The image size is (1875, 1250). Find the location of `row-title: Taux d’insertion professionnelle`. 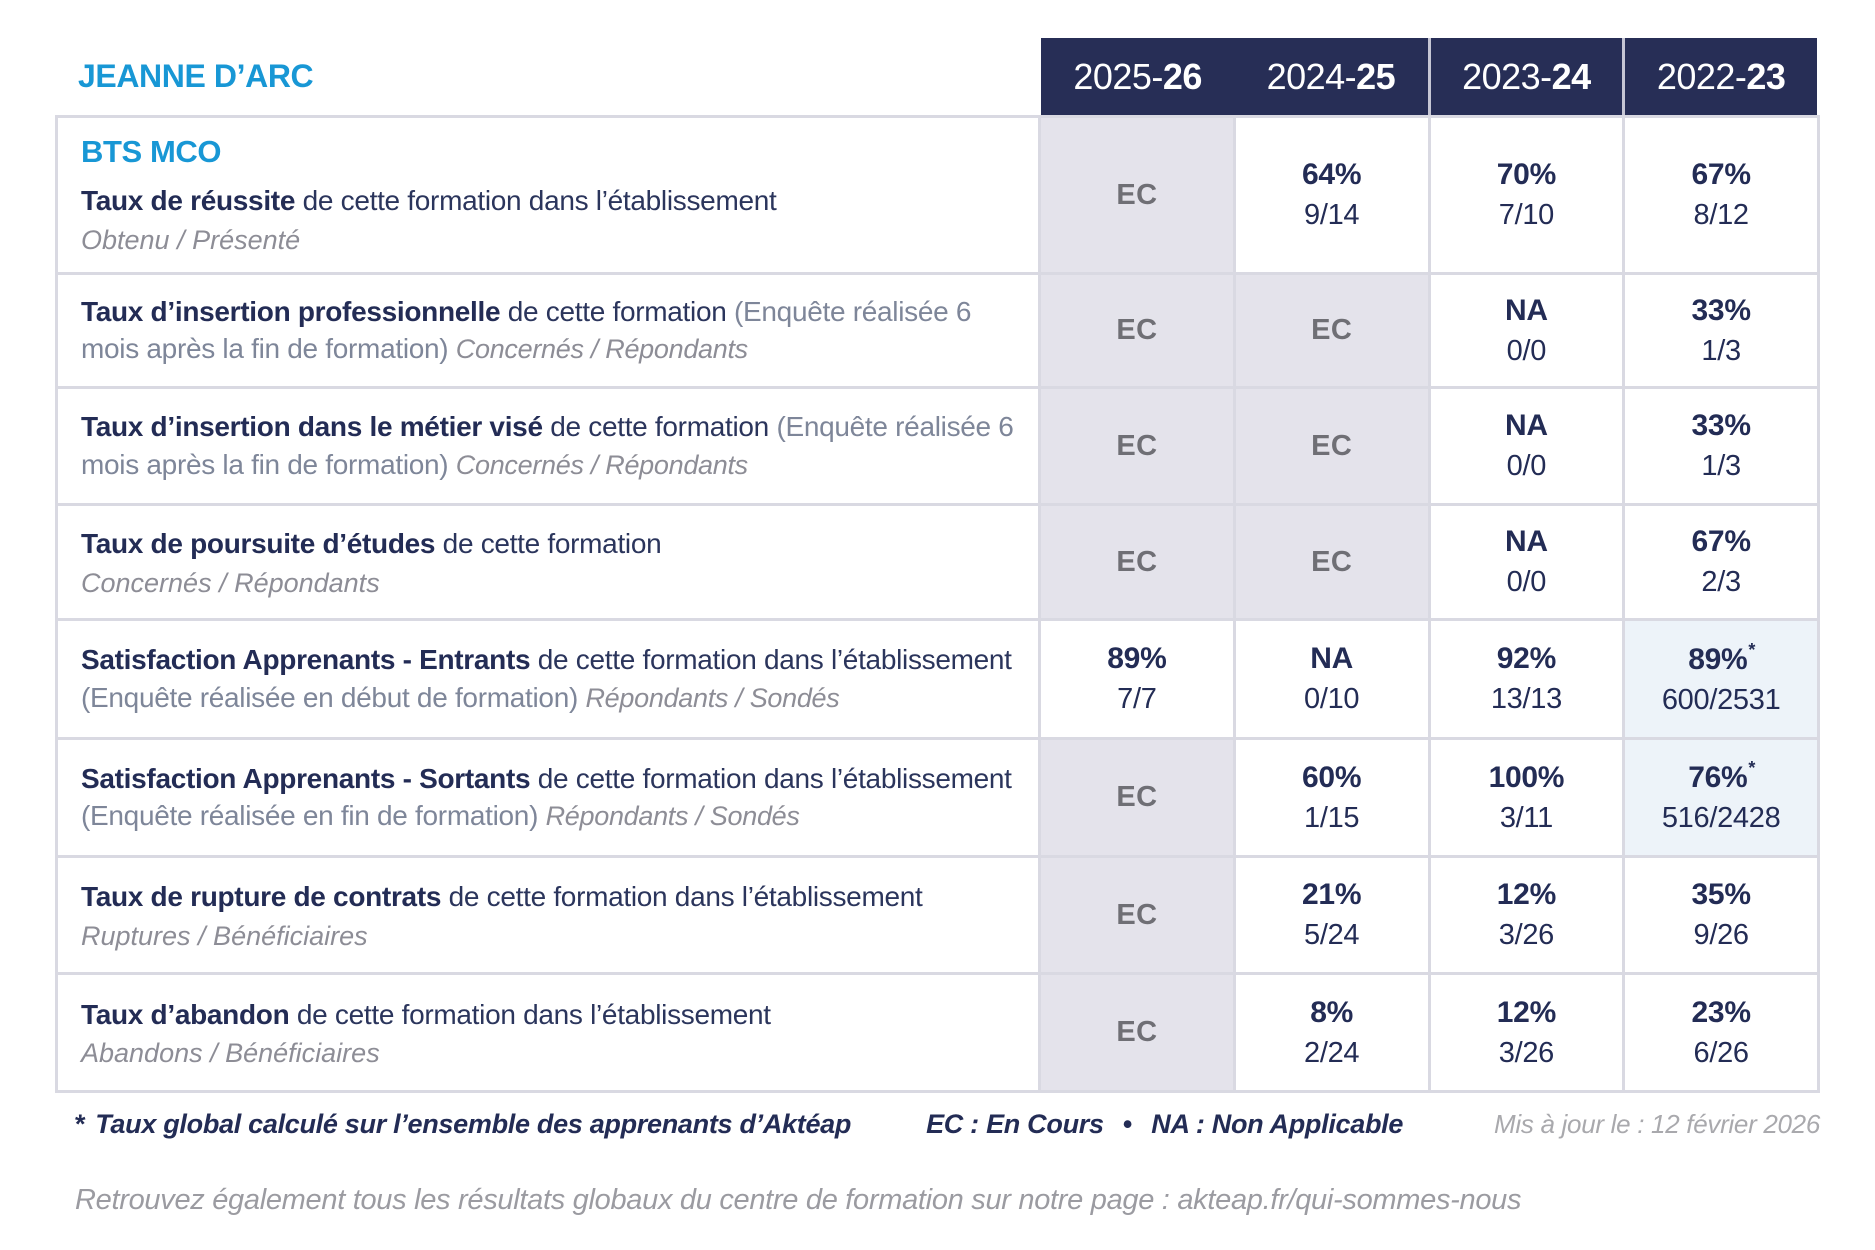

row-title: Taux d’insertion professionnelle is located at coordinates (291, 311).